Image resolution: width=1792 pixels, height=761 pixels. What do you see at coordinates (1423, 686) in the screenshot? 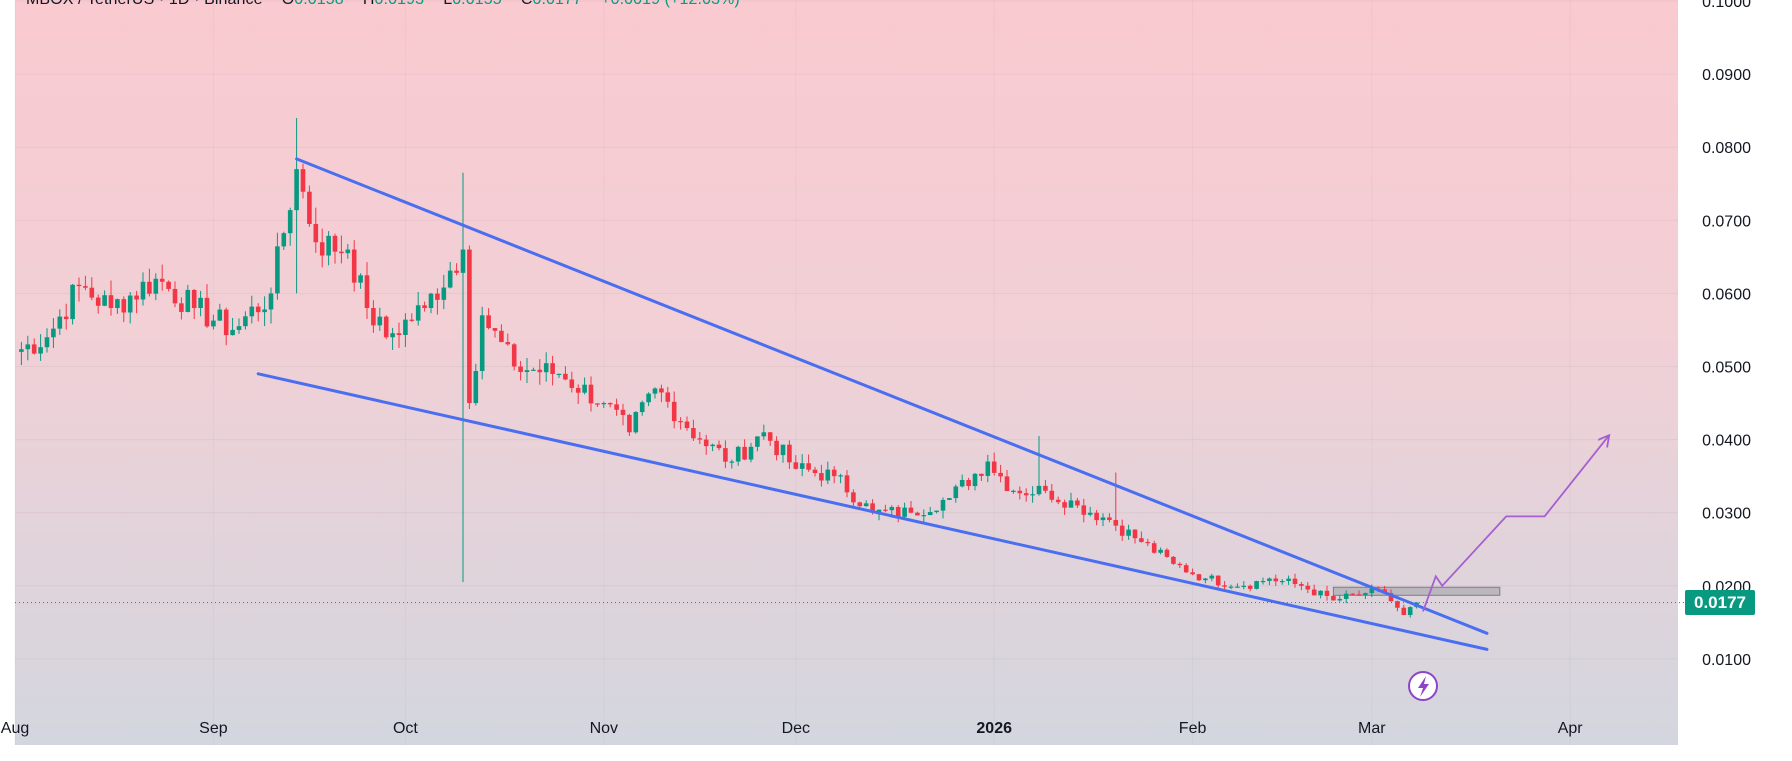
I see `flash-icon` at bounding box center [1423, 686].